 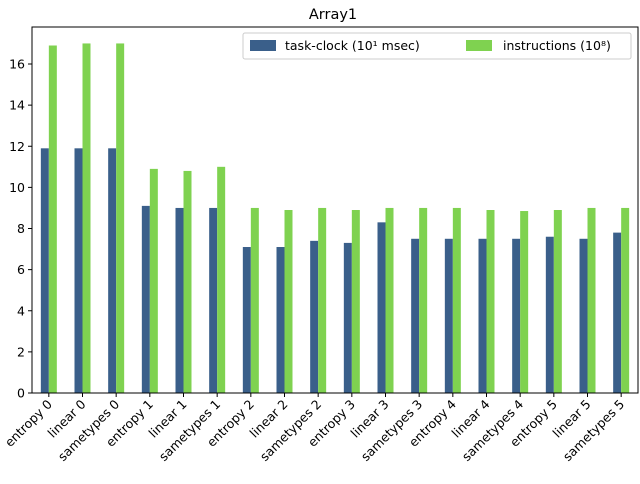 I want to click on legend-label-instructions: instructions (10⁸), so click(x=557, y=45).